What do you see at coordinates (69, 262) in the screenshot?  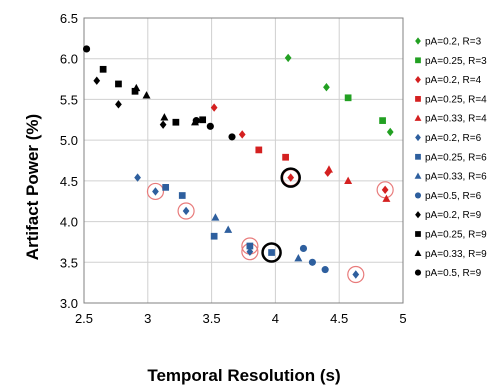 I see `y-tick-label: 3.5` at bounding box center [69, 262].